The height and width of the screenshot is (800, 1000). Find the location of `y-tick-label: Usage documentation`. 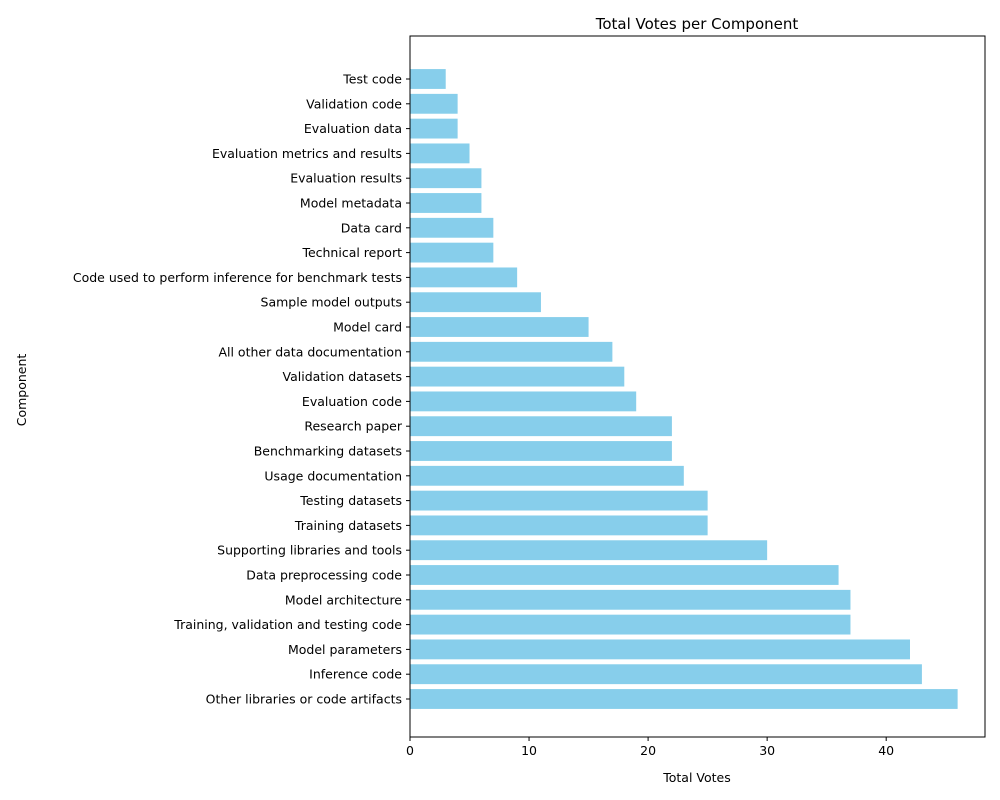

y-tick-label: Usage documentation is located at coordinates (333, 475).